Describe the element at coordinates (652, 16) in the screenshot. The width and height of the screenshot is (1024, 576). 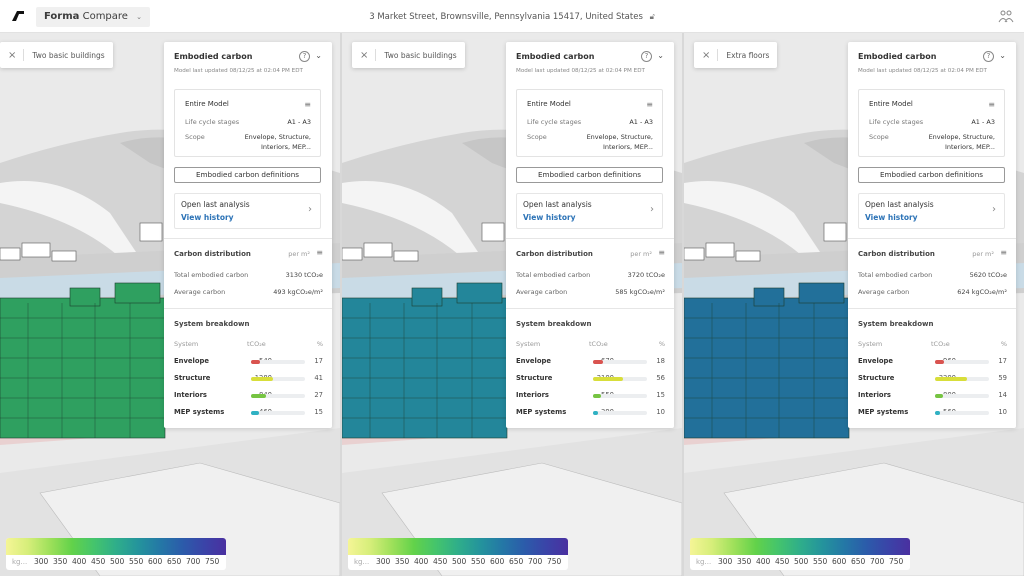
I see `unlock-icon: 🔓︎` at that location.